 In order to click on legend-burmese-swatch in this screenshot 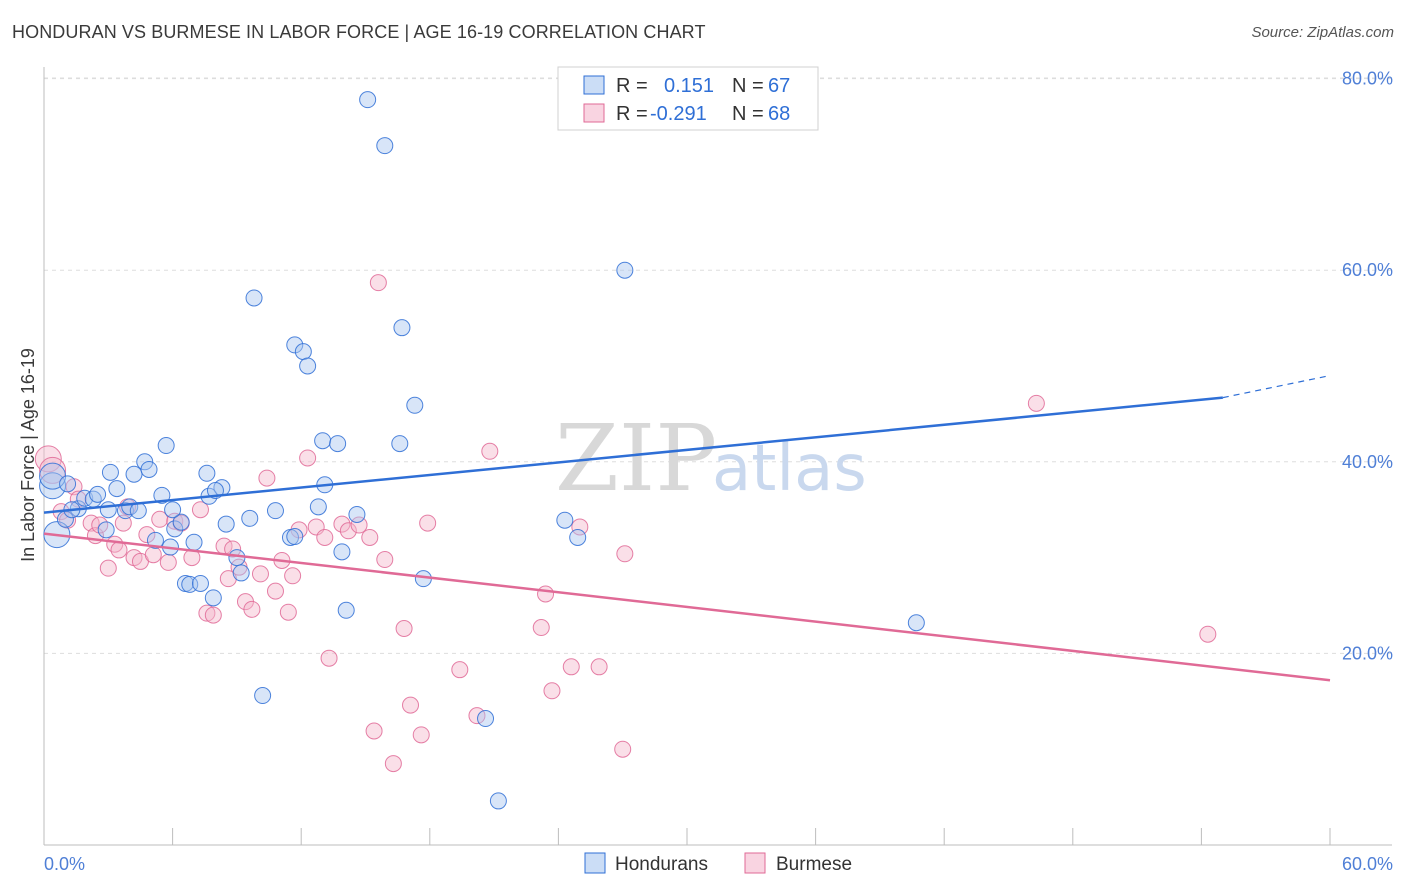, I will do `click(755, 863)`.